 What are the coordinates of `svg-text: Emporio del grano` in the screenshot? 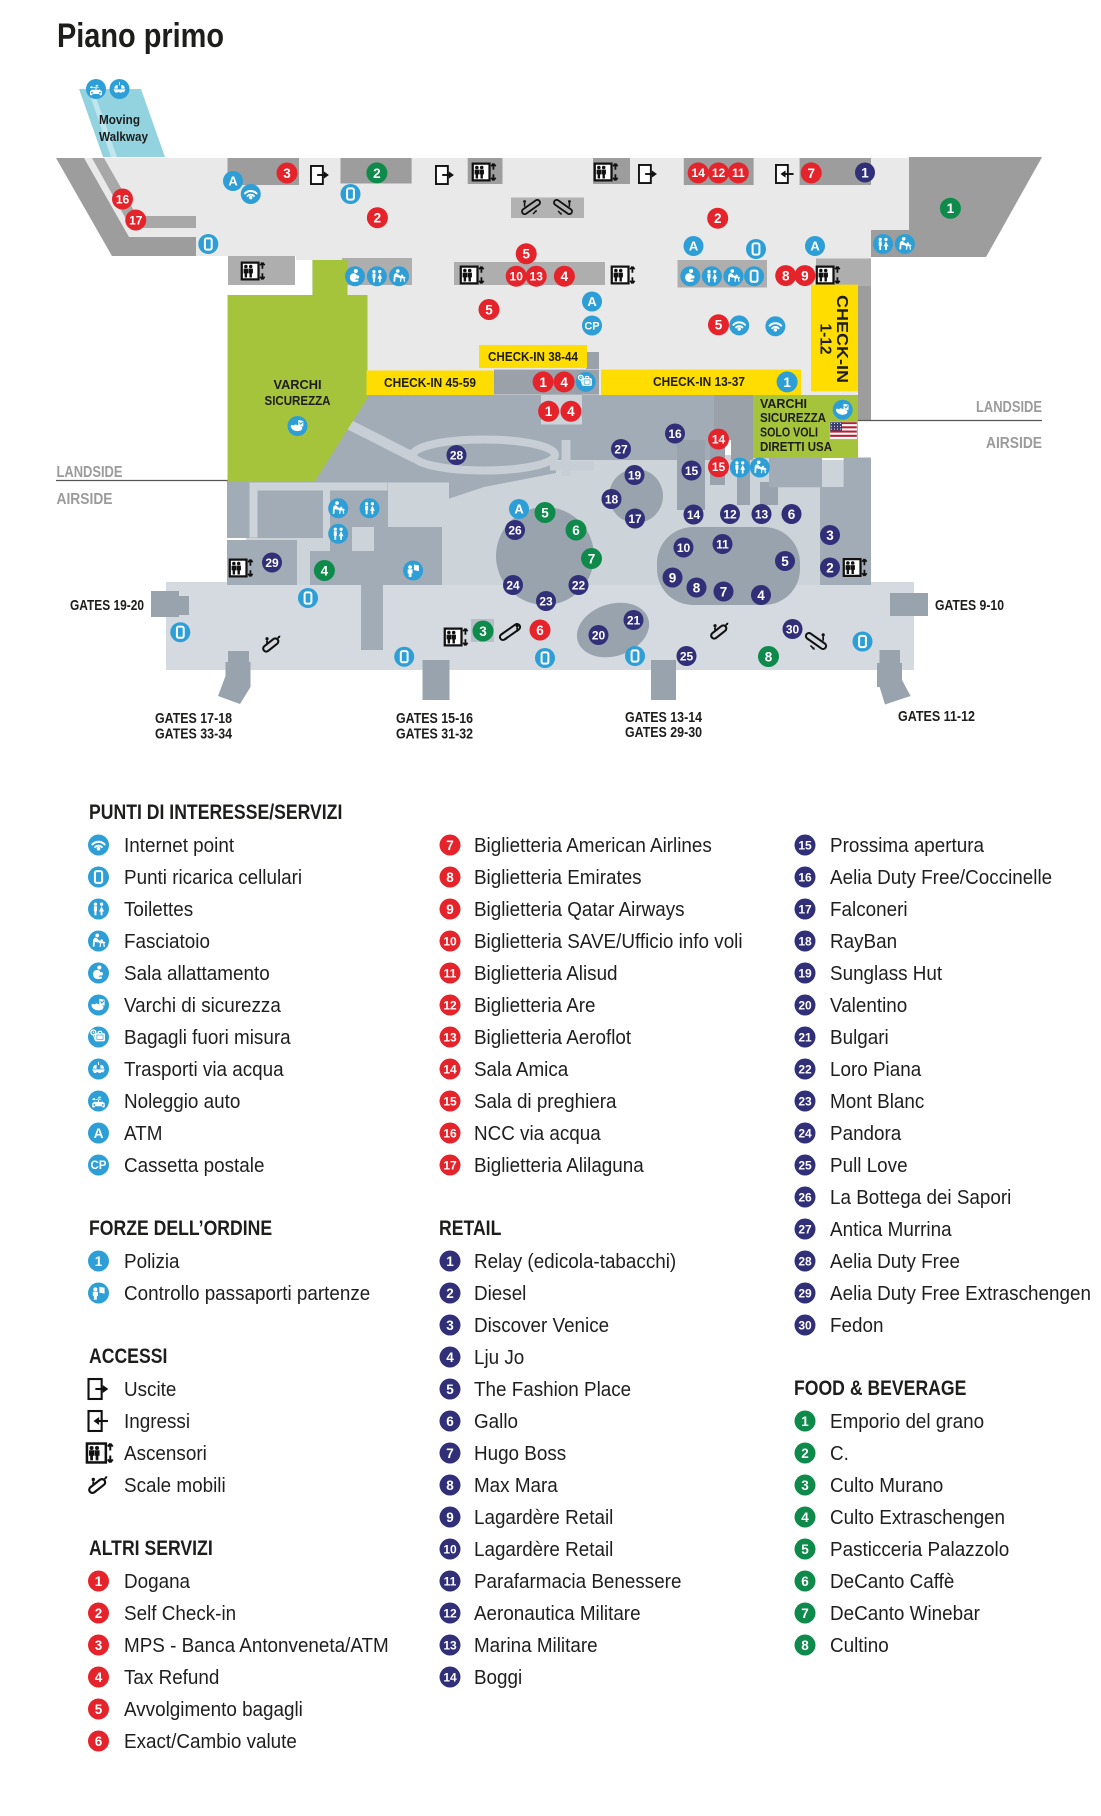 It's located at (907, 1421).